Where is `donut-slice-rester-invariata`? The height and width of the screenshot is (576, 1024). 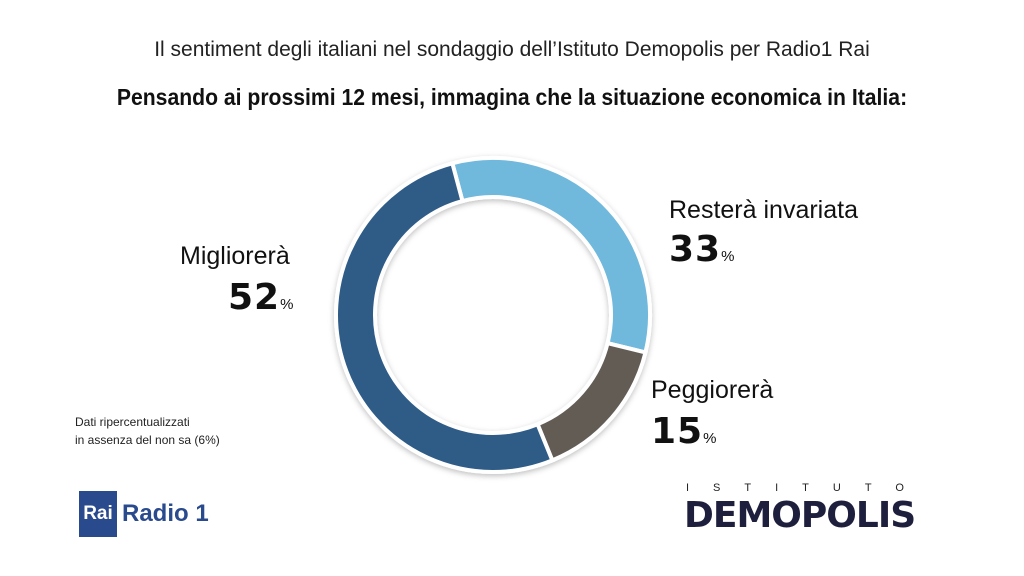
donut-slice-rester-invariata is located at coordinates (550, 255).